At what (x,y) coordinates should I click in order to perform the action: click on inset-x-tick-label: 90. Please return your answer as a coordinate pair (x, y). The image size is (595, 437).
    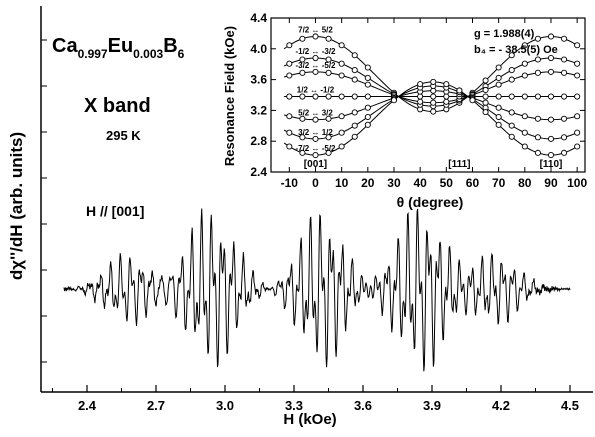
    Looking at the image, I should click on (551, 183).